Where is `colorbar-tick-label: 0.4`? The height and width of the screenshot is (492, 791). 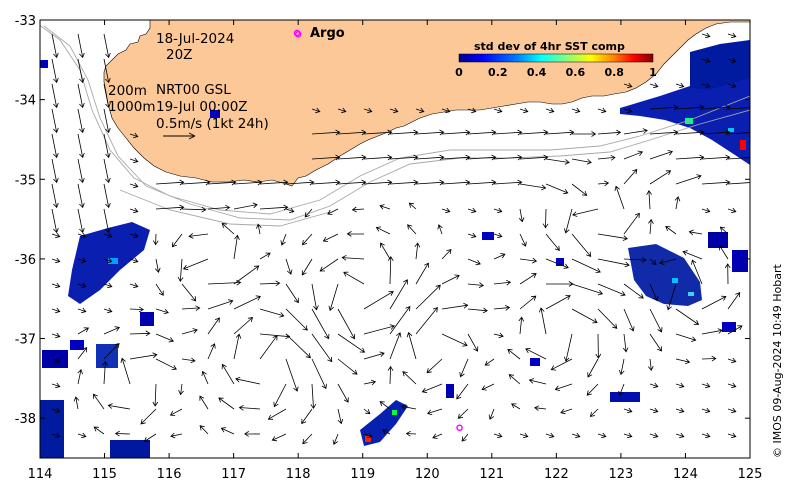 colorbar-tick-label: 0.4 is located at coordinates (537, 72).